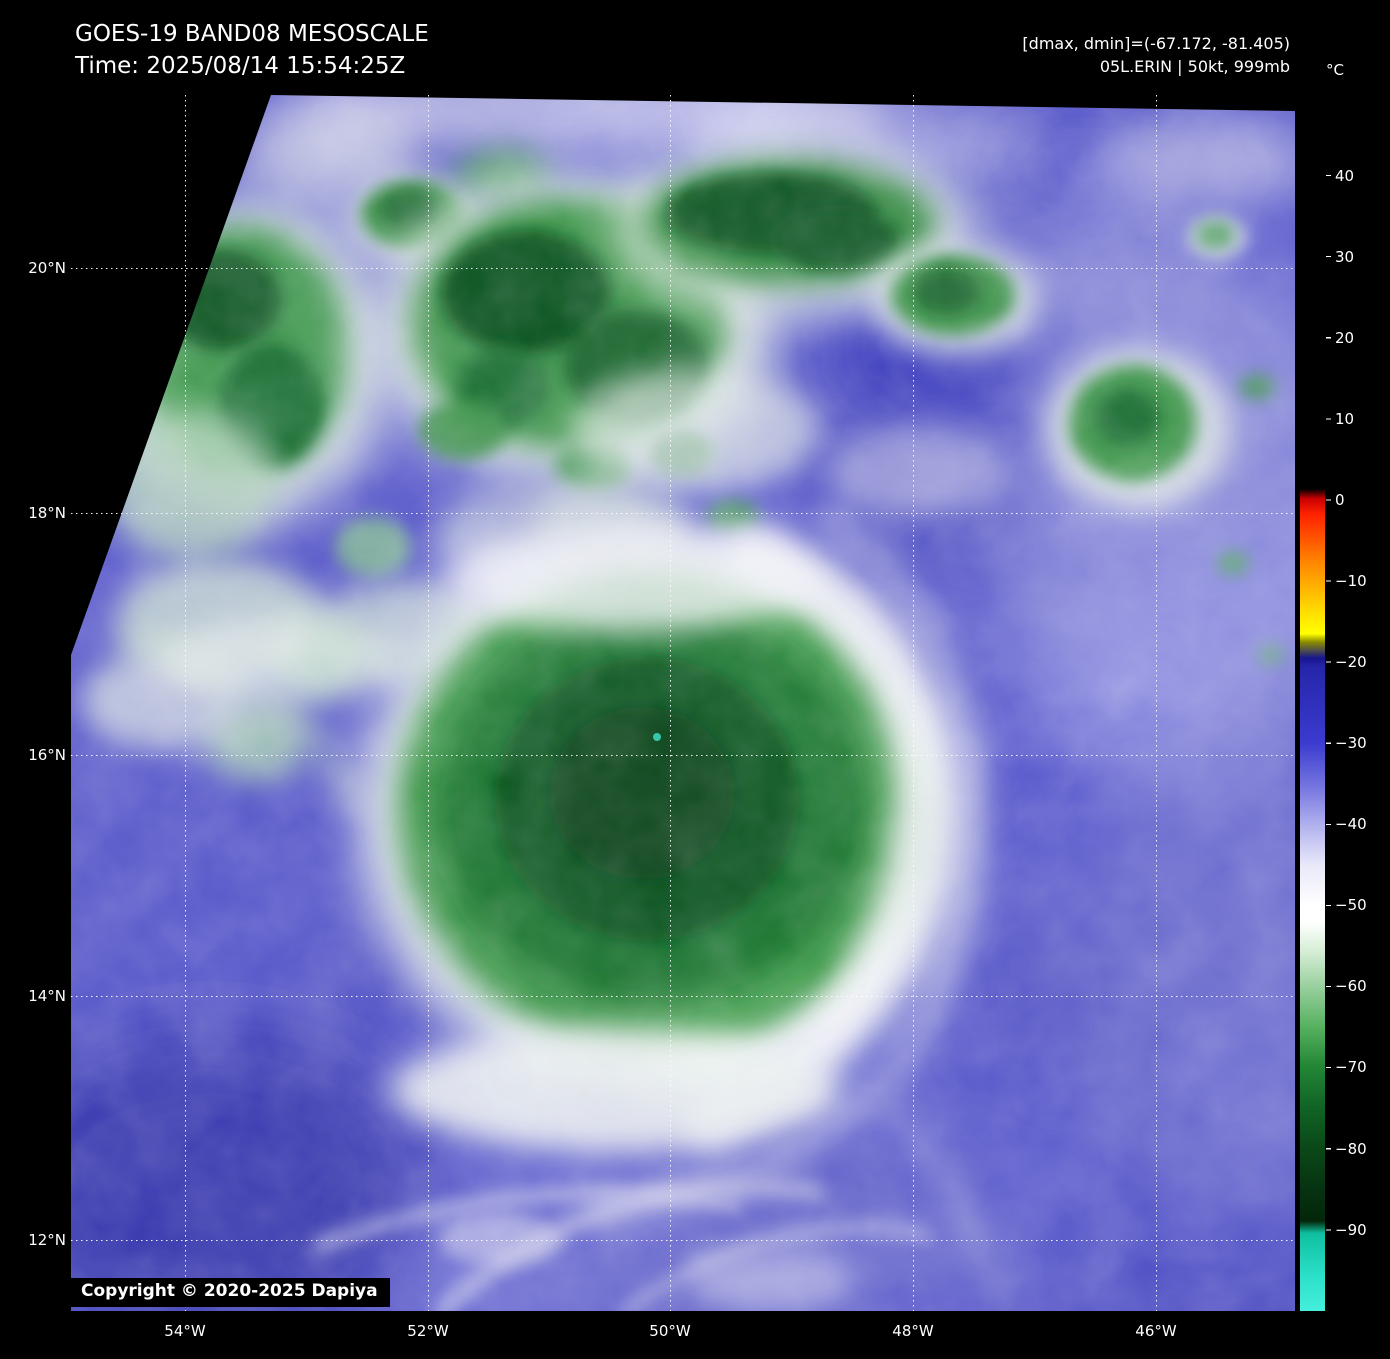 The image size is (1390, 1359). I want to click on colorbar-tick-30: 30, so click(1345, 257).